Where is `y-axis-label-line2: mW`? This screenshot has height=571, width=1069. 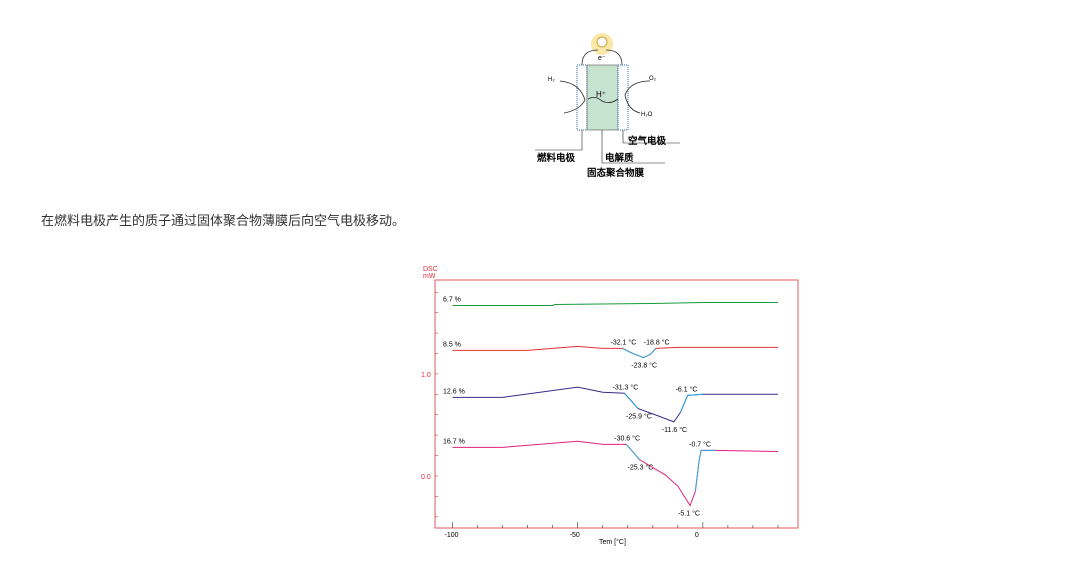
y-axis-label-line2: mW is located at coordinates (429, 276).